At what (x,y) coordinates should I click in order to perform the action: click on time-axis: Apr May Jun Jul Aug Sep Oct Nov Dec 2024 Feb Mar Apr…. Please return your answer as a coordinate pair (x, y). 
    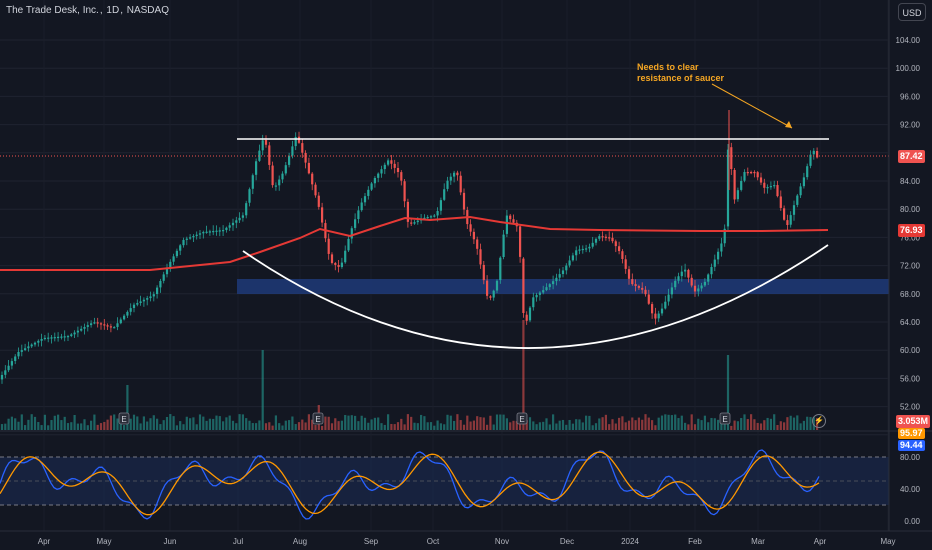
    Looking at the image, I should click on (467, 541).